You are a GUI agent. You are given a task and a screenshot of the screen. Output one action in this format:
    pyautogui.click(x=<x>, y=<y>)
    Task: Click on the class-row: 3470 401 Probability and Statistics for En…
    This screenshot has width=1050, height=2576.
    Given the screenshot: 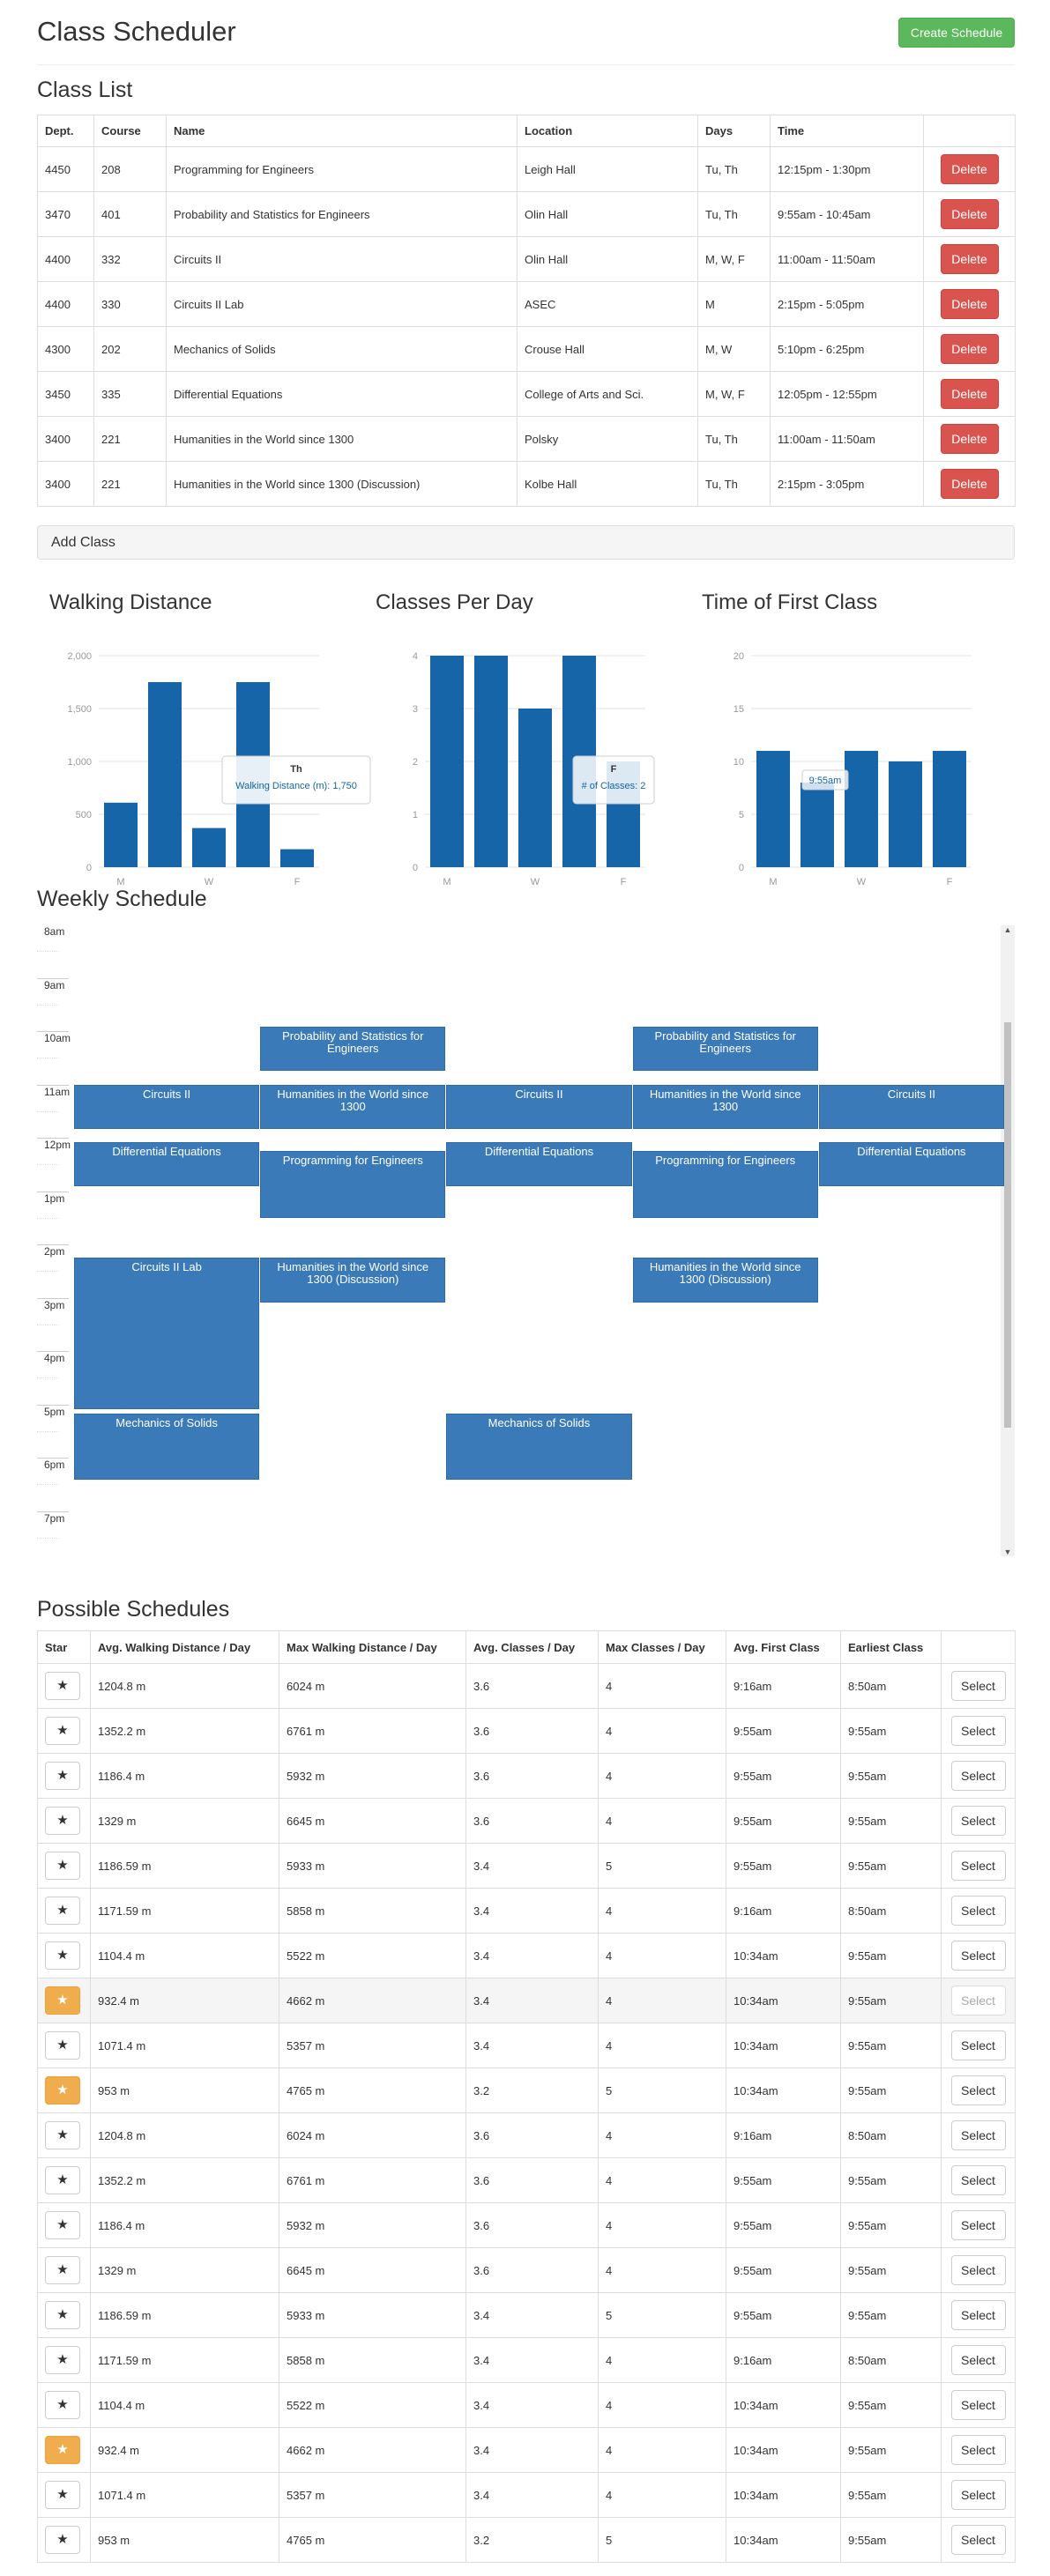 What is the action you would take?
    pyautogui.click(x=526, y=214)
    